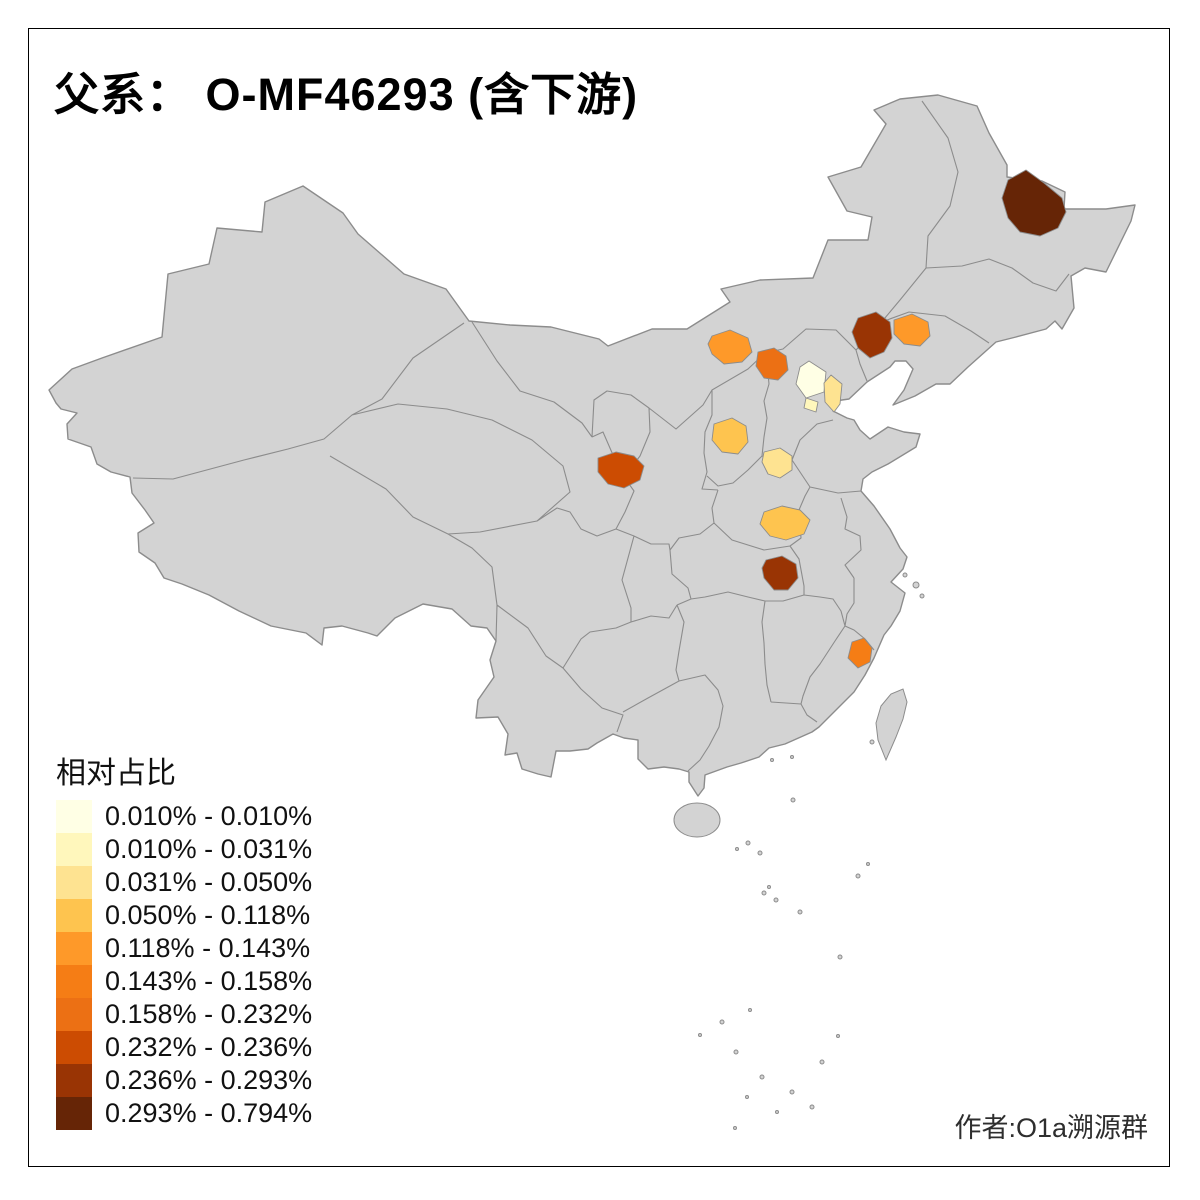 The image size is (1200, 1200). What do you see at coordinates (209, 1113) in the screenshot?
I see `legend-label: 0.293% - 0.794%` at bounding box center [209, 1113].